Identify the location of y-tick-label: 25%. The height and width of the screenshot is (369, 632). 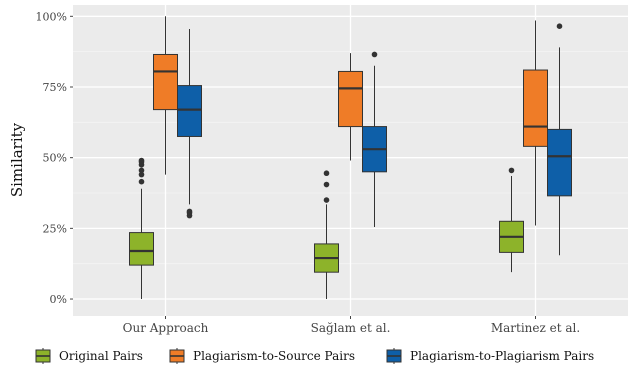
(55, 228).